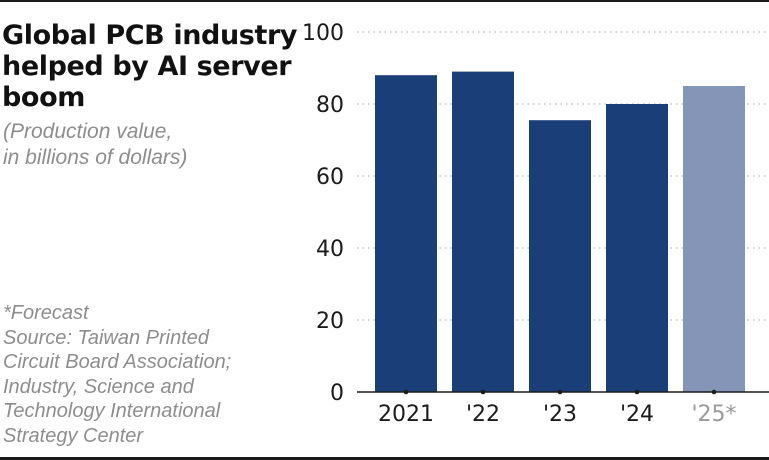  Describe the element at coordinates (95, 157) in the screenshot. I see `subtitle-line: in billions of dollars)` at that location.